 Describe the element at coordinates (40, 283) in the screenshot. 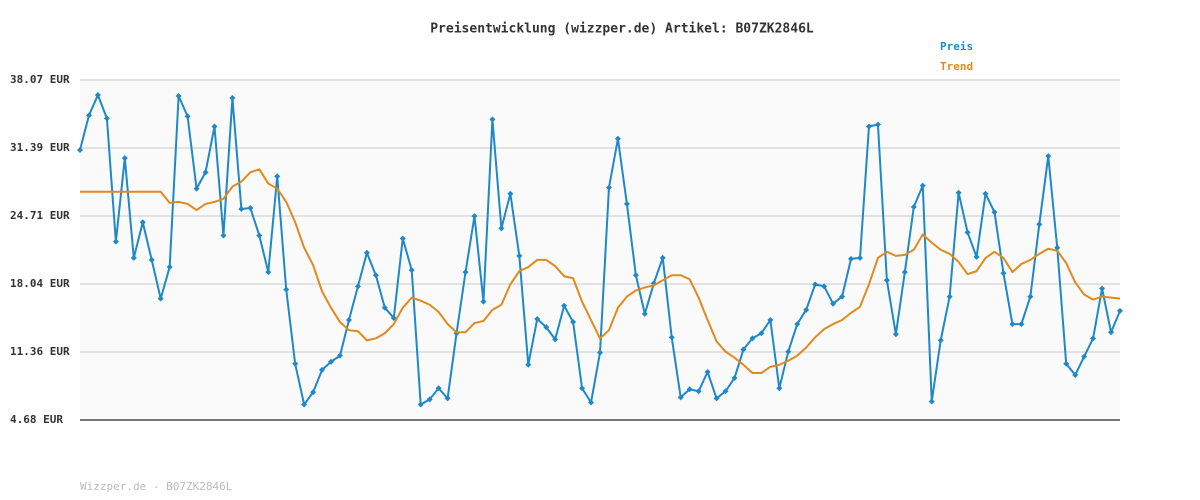

I see `y-tick-label: 18.04 EUR` at that location.